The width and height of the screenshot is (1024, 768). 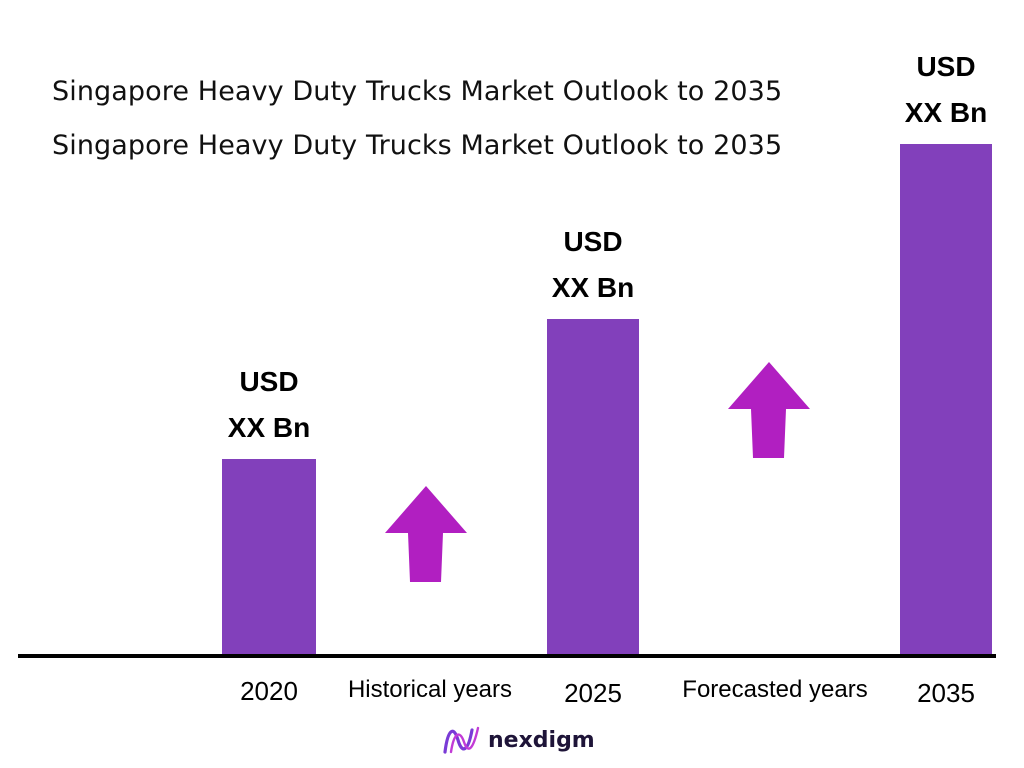 What do you see at coordinates (775, 689) in the screenshot?
I see `period-label-forecast: Forecasted years` at bounding box center [775, 689].